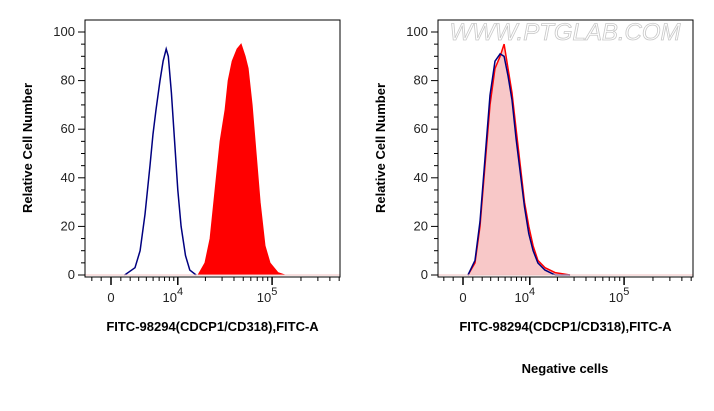  Describe the element at coordinates (564, 32) in the screenshot. I see `watermark: WWW.PTGLAB.COM` at that location.